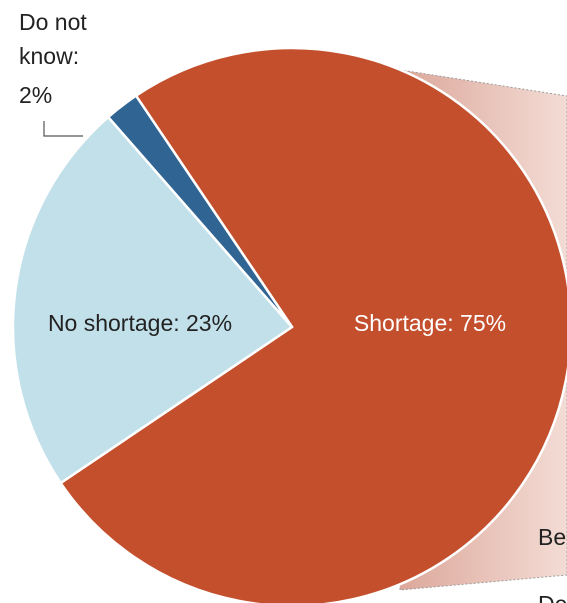  What do you see at coordinates (430, 323) in the screenshot?
I see `slice-label-shortage: Shortage: 75%` at bounding box center [430, 323].